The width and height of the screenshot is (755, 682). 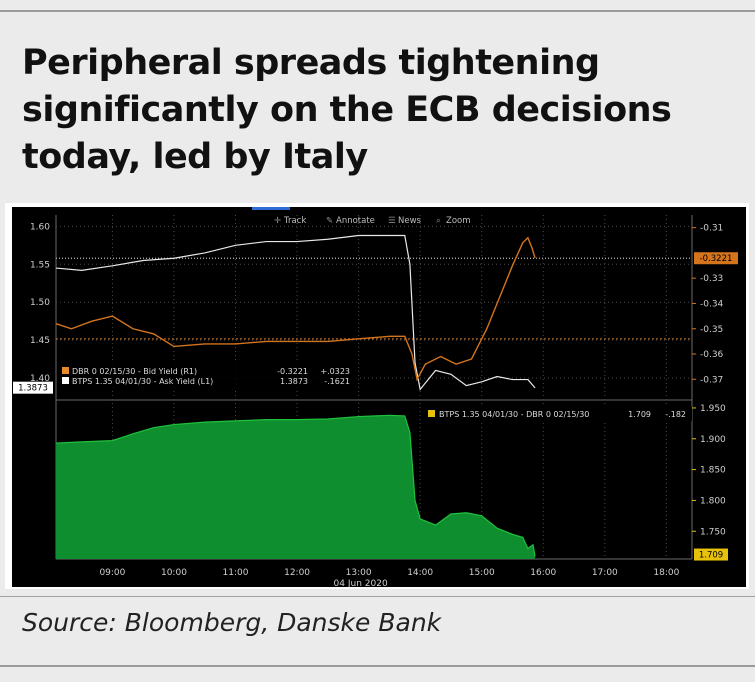 I want to click on spread-tick-label: 1.850, so click(x=713, y=471).